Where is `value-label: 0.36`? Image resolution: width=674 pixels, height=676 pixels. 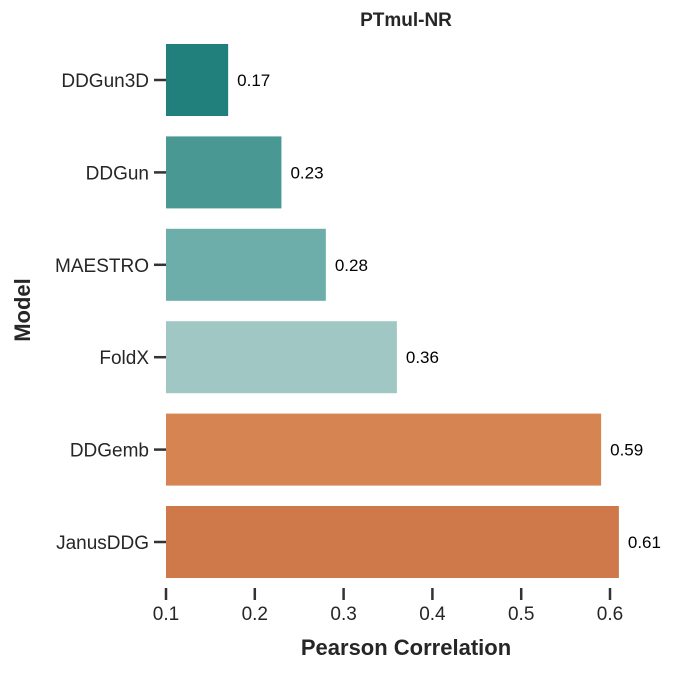 value-label: 0.36 is located at coordinates (422, 357).